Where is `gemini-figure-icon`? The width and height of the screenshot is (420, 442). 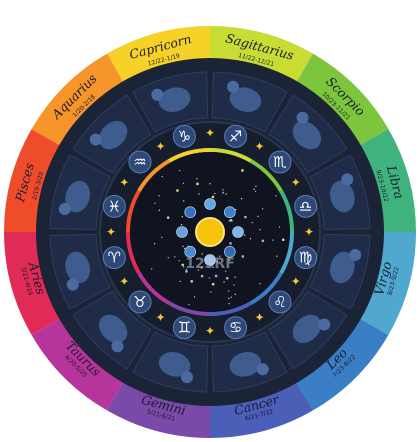 gemini-figure-icon is located at coordinates (174, 364).